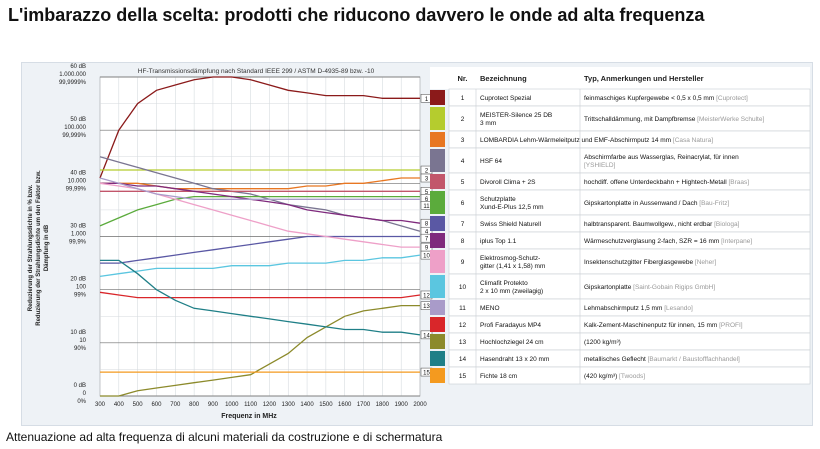  Describe the element at coordinates (704, 262) in the screenshot. I see `table-cell-maker-9: [Neher]` at that location.